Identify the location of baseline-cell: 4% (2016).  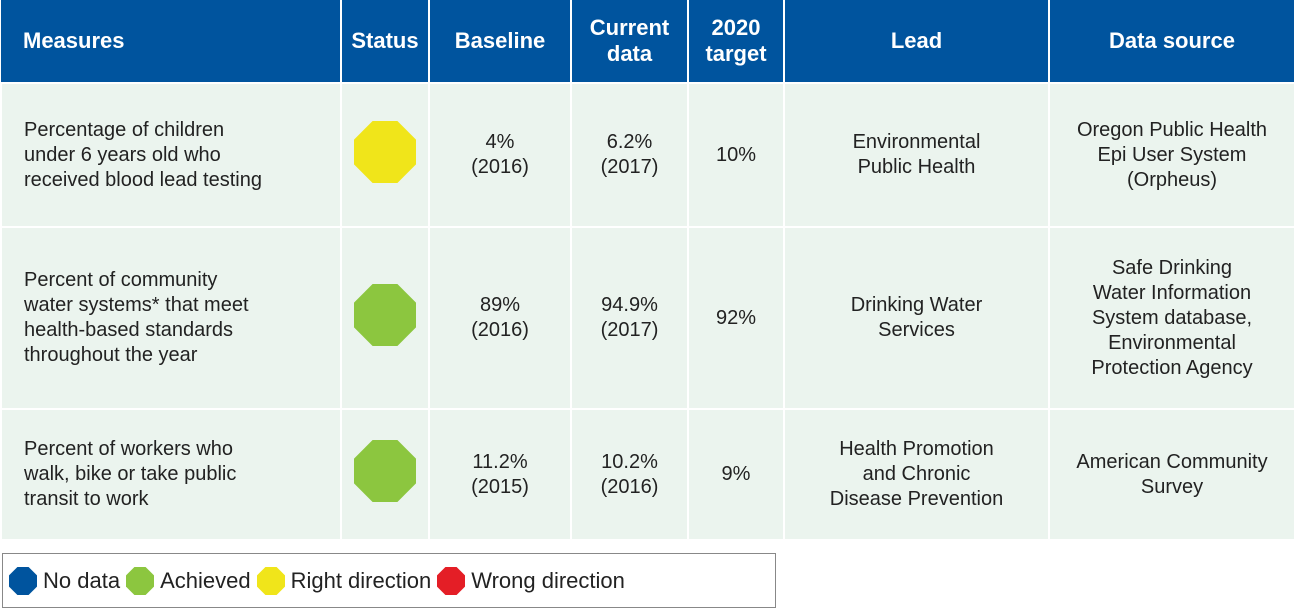
(500, 155).